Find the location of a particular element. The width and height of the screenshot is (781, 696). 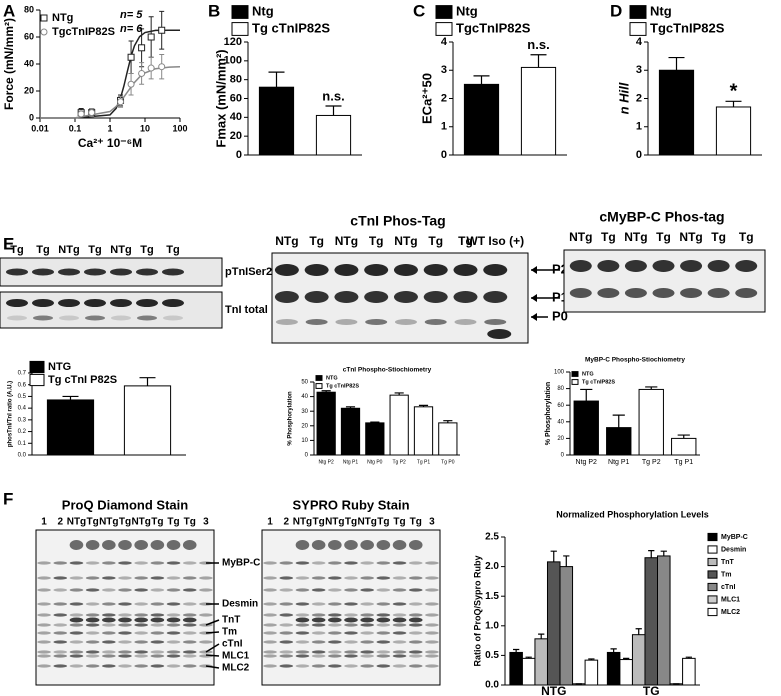

y-axis-label: Ratio of ProQ/Sypro Ruby is located at coordinates (477, 610).